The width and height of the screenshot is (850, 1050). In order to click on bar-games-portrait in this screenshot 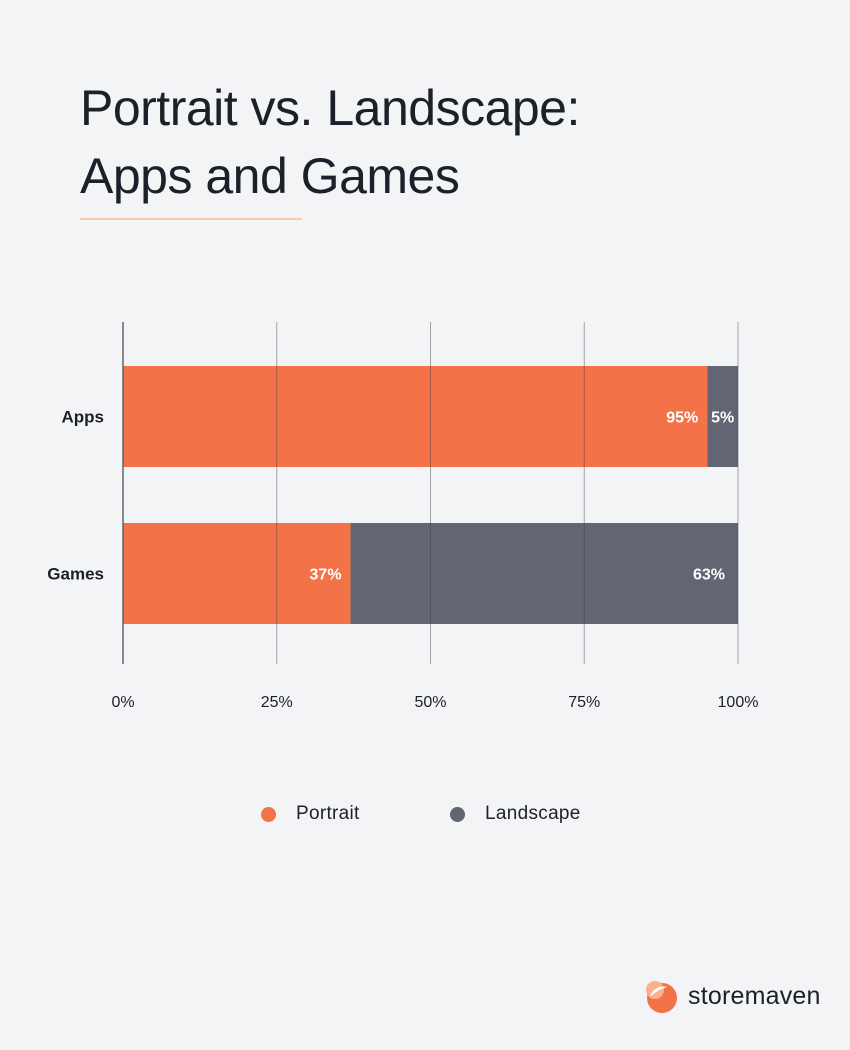, I will do `click(237, 573)`.